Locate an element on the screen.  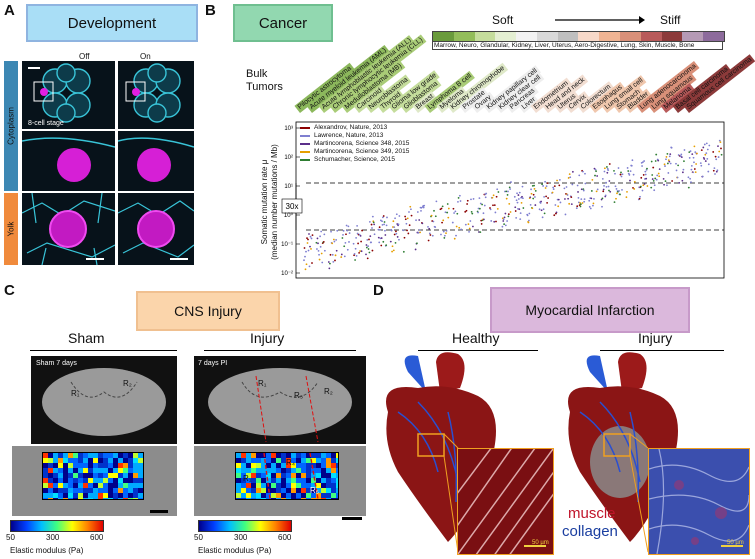
injury-colorbar is located at coordinates (245, 526).